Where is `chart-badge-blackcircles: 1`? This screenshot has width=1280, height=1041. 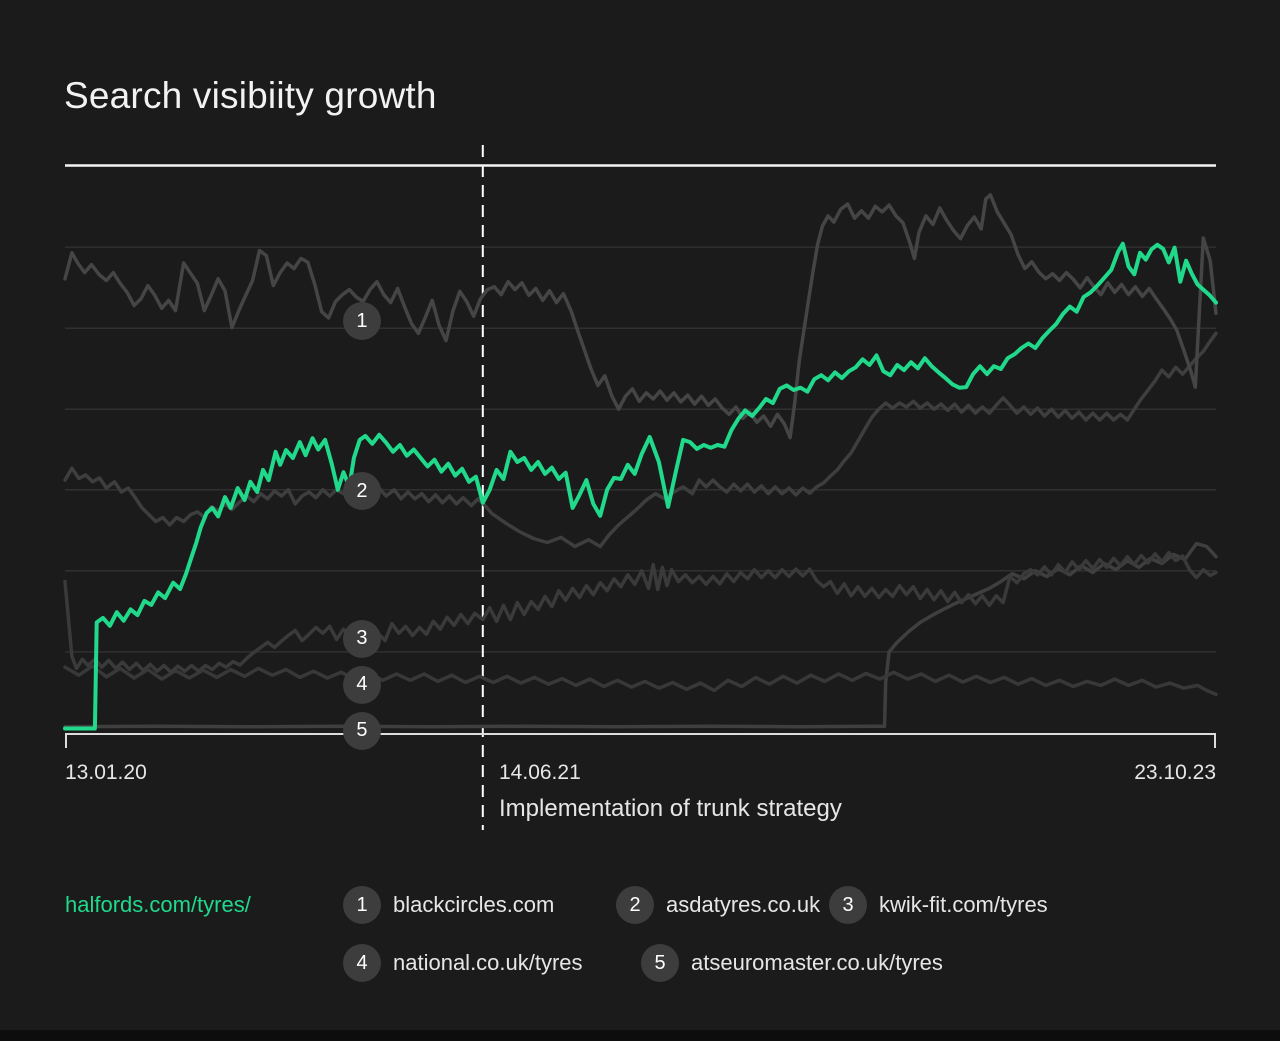
chart-badge-blackcircles: 1 is located at coordinates (361, 321).